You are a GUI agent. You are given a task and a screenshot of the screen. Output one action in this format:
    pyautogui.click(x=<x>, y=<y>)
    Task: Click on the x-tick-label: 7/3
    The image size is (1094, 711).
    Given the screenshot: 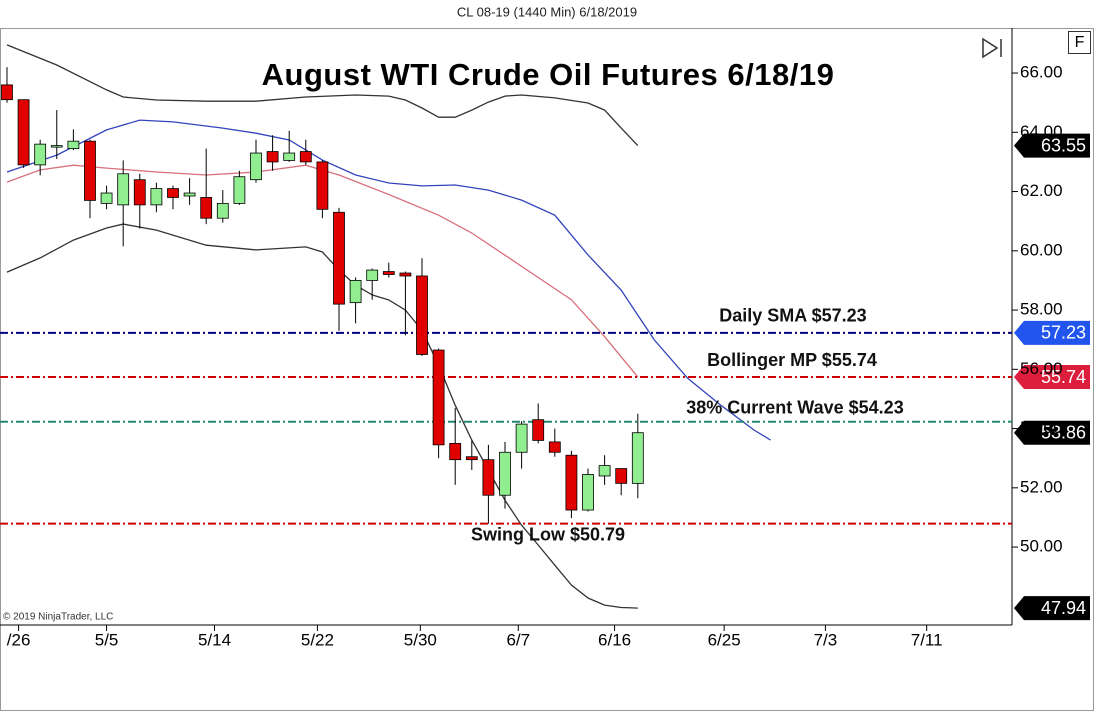 What is the action you would take?
    pyautogui.click(x=826, y=639)
    